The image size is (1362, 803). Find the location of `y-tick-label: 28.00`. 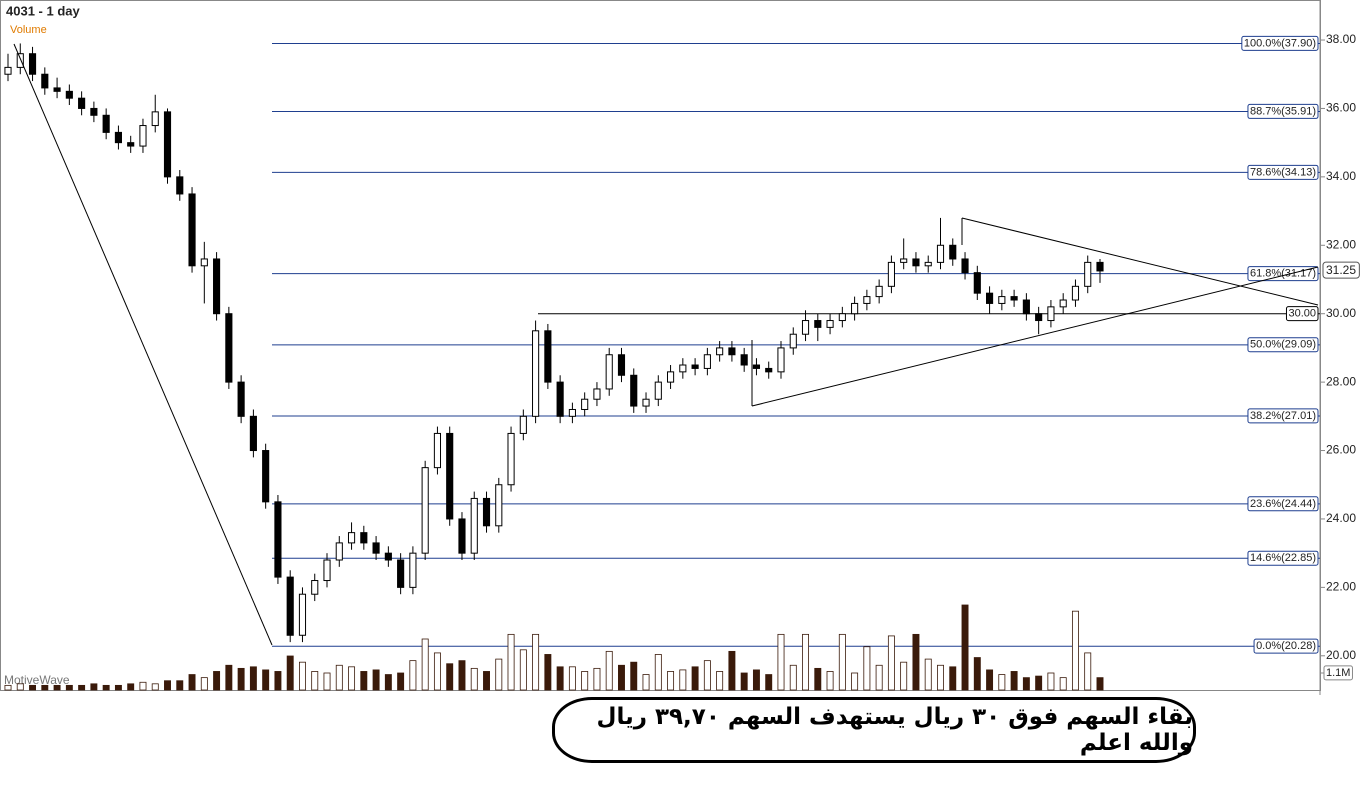

y-tick-label: 28.00 is located at coordinates (1341, 381).